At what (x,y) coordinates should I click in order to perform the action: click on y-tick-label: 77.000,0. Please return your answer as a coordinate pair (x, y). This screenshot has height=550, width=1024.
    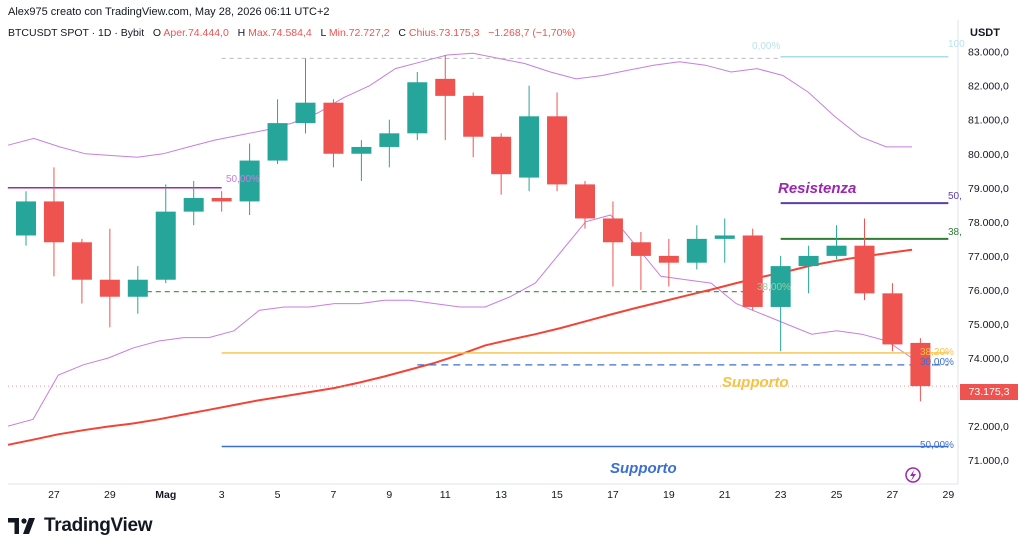
    Looking at the image, I should click on (988, 257).